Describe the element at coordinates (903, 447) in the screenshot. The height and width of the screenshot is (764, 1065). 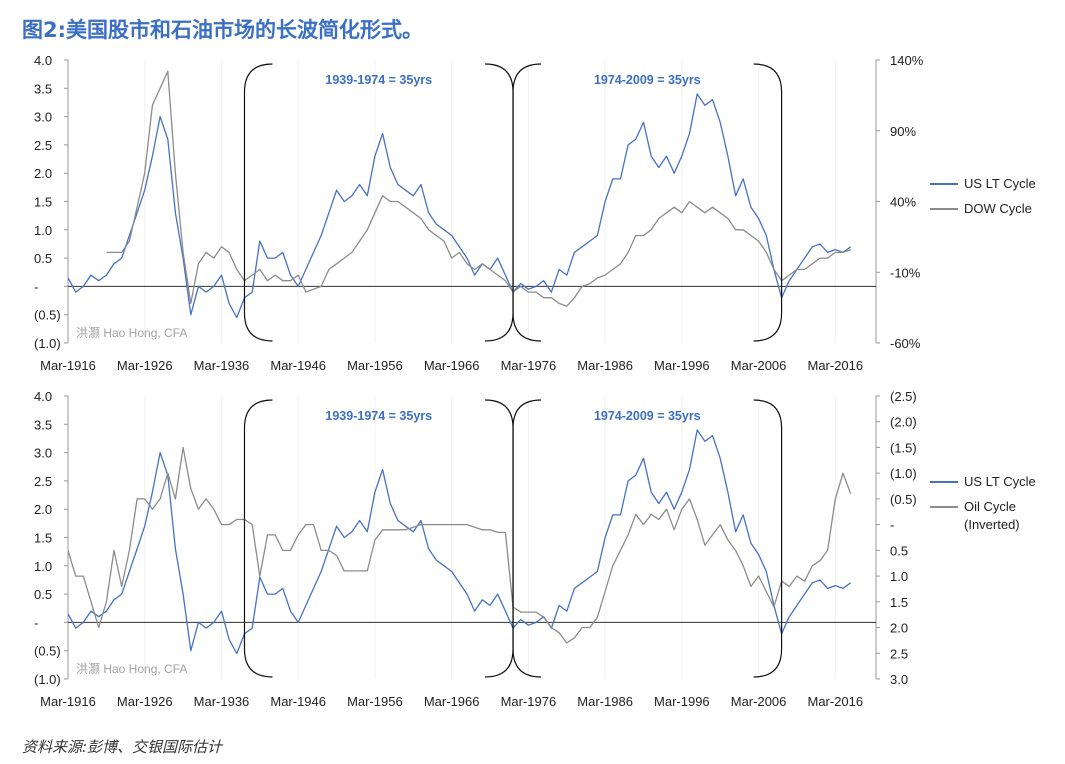
I see `y-right-tick-label: (1.5)` at that location.